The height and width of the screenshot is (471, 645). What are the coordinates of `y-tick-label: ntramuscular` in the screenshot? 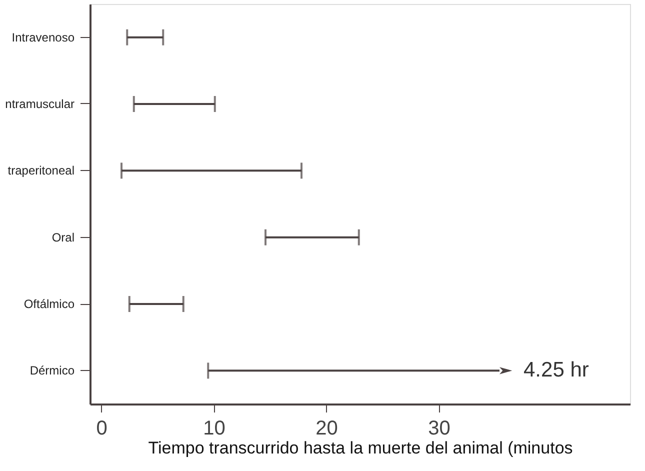 It's located at (39, 104).